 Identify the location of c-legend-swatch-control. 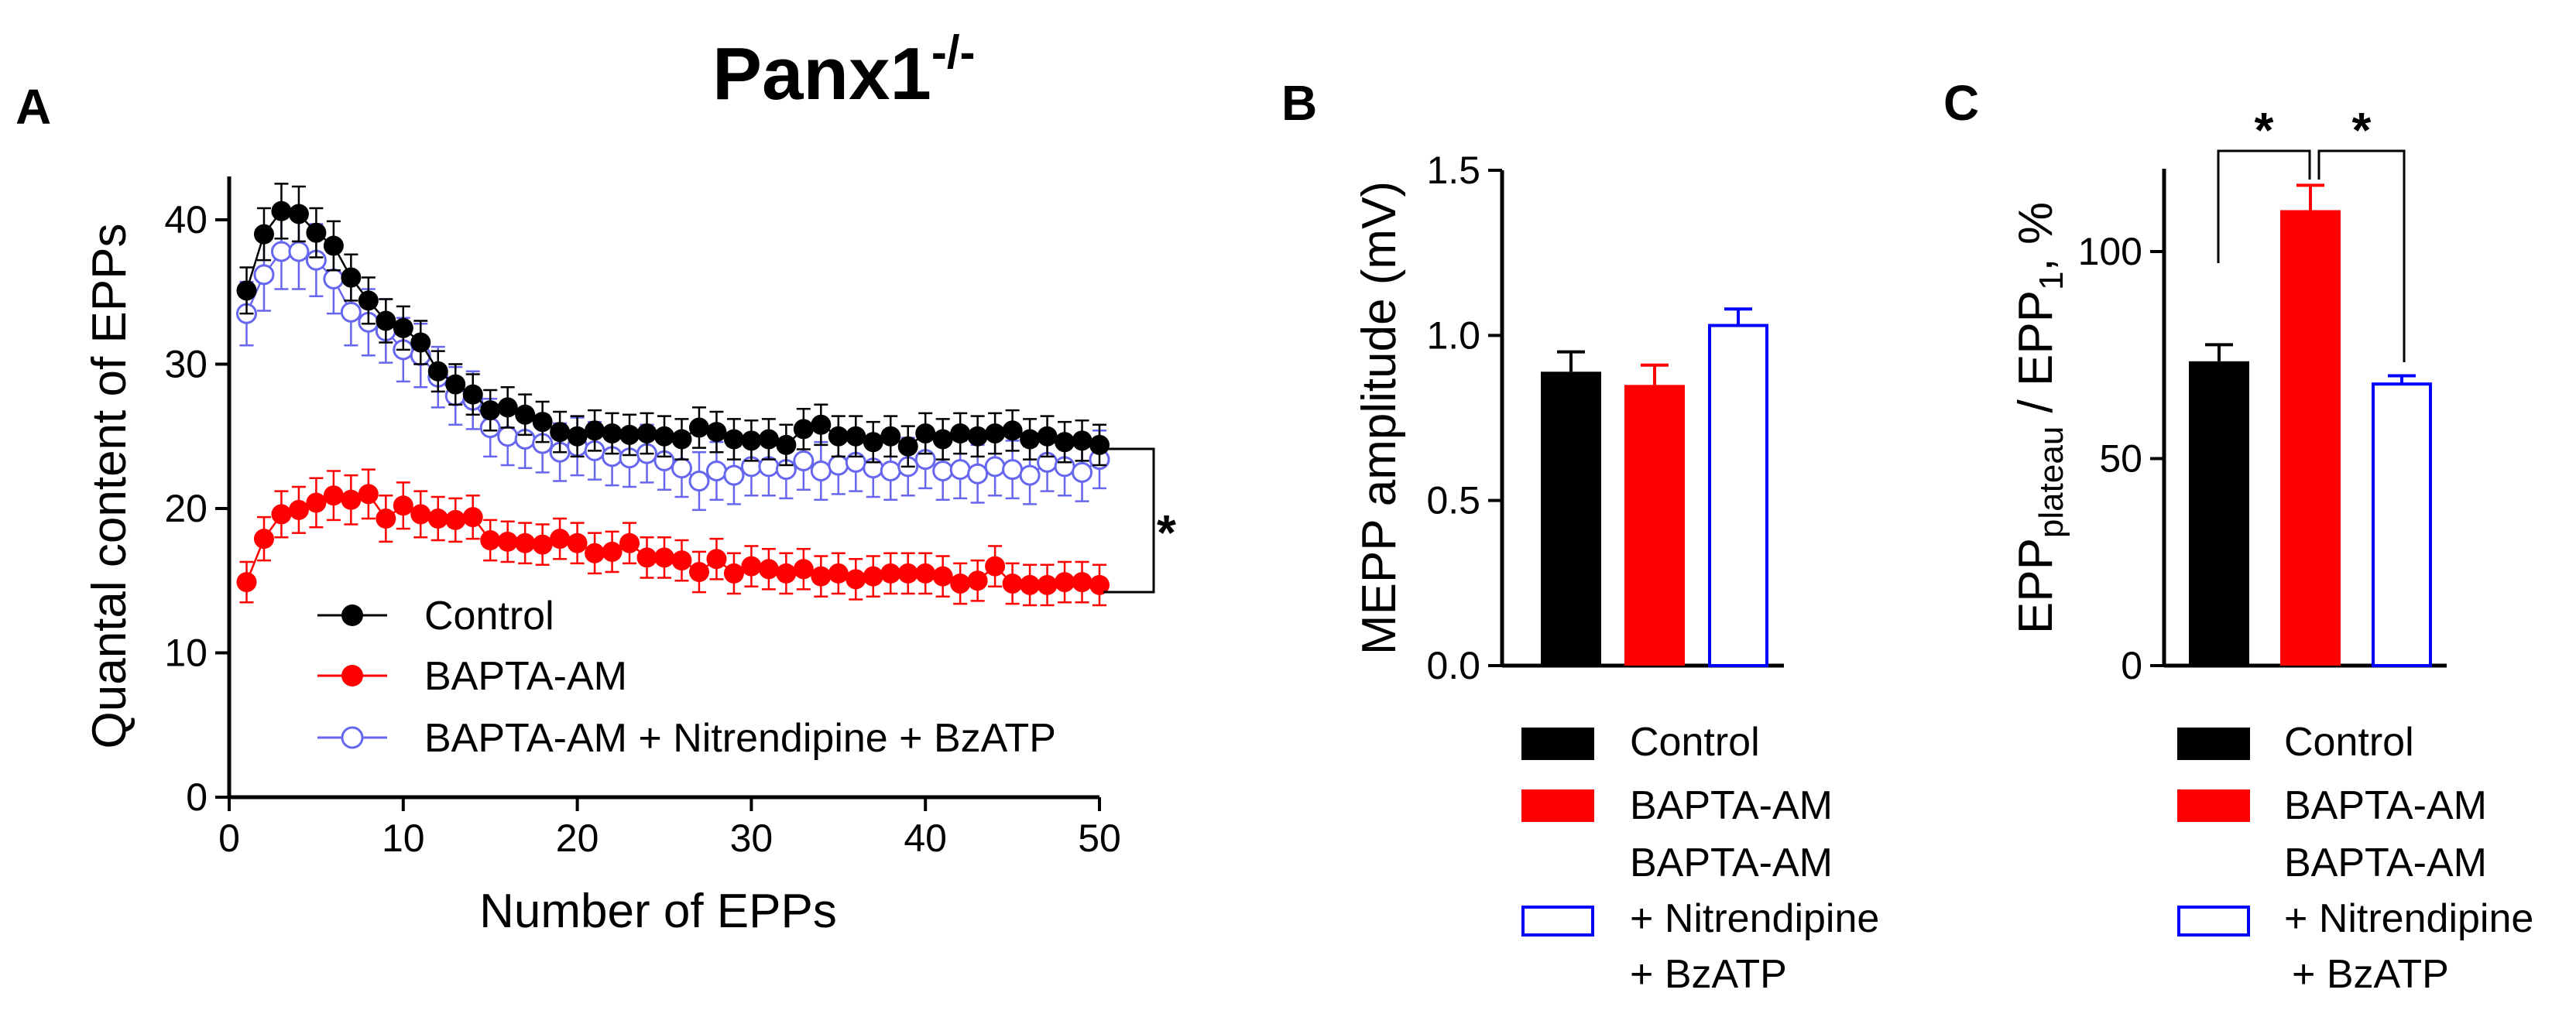
(2213, 744).